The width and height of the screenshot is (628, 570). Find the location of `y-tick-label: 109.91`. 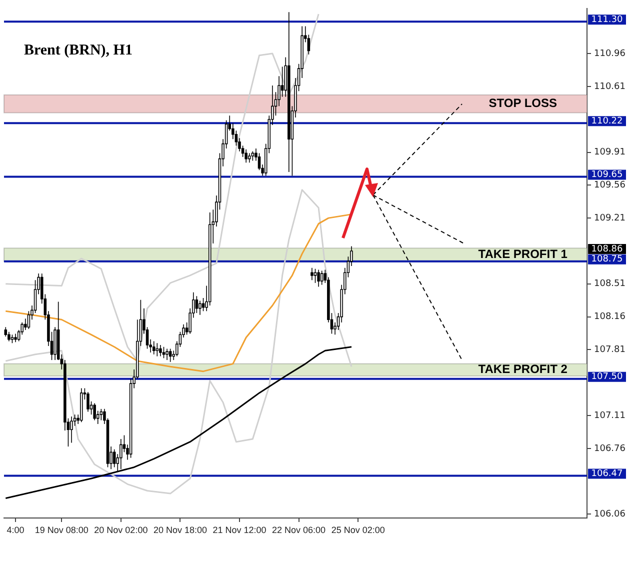

y-tick-label: 109.91 is located at coordinates (610, 153).